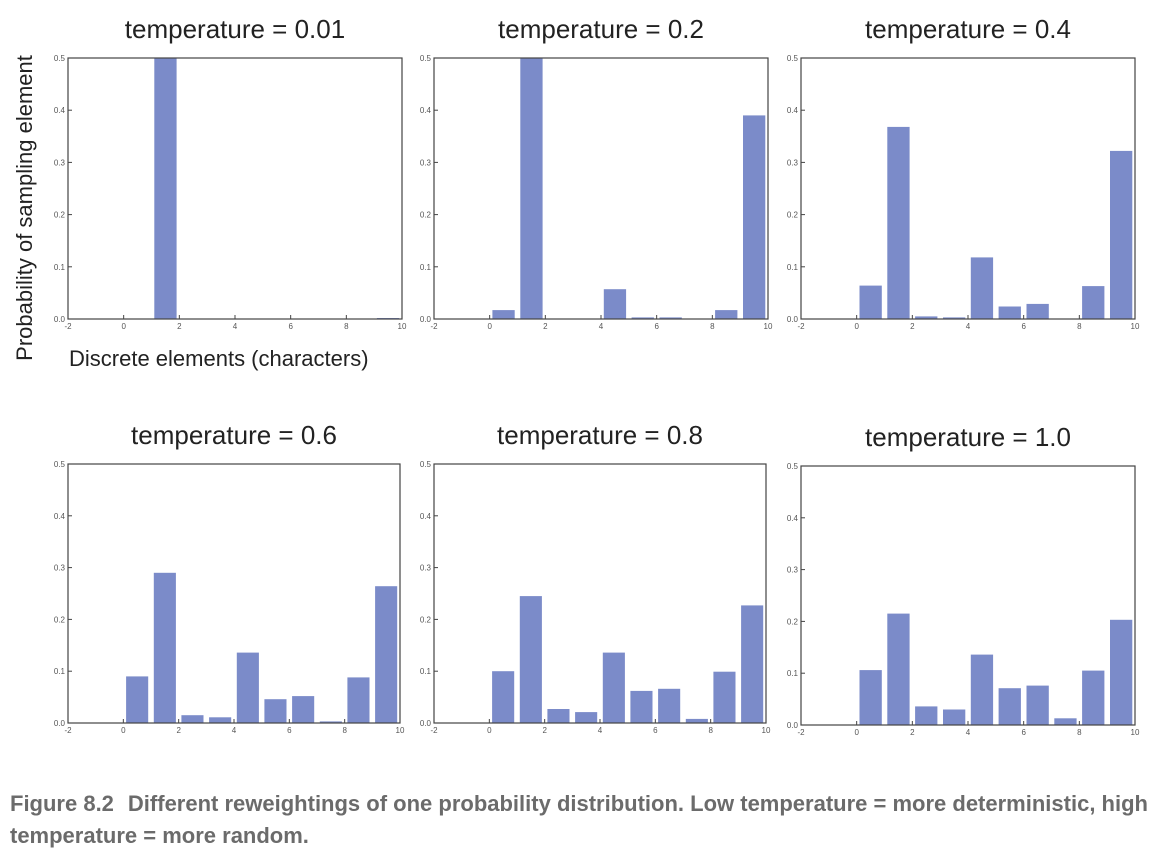 Image resolution: width=1160 pixels, height=861 pixels. I want to click on panel-title: temperature = 0.01, so click(235, 29).